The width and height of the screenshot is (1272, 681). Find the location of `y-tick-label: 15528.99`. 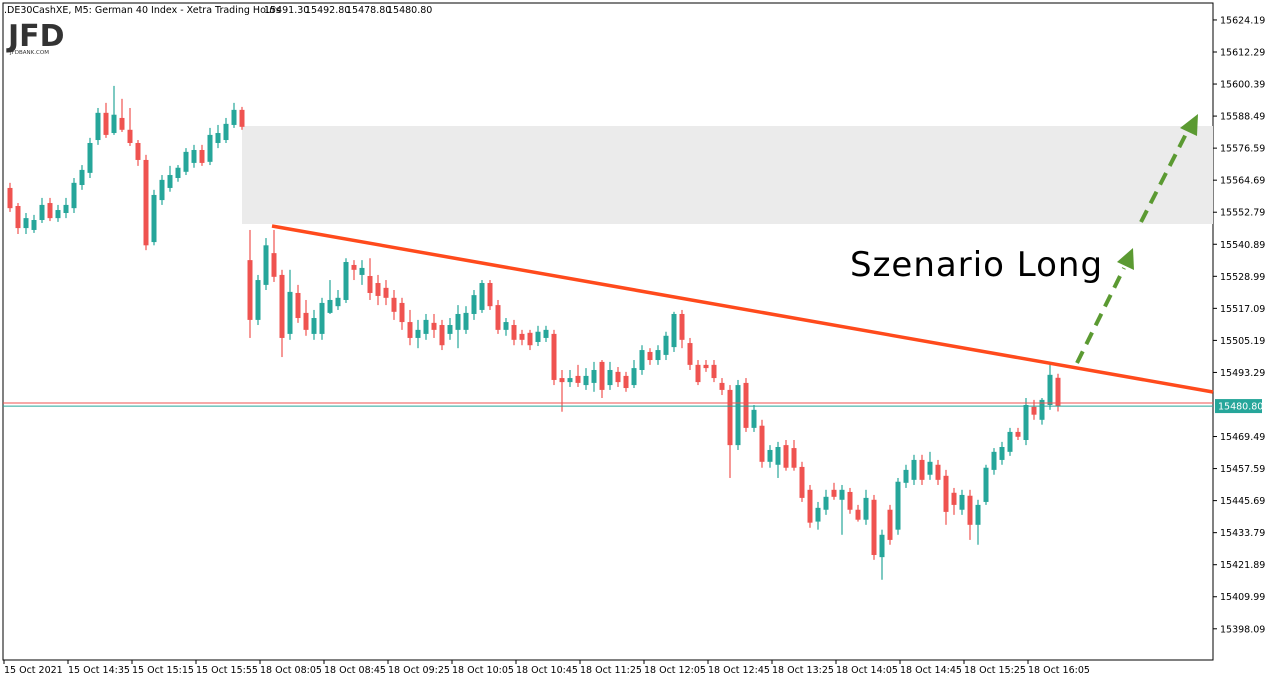

y-tick-label: 15528.99 is located at coordinates (1242, 277).